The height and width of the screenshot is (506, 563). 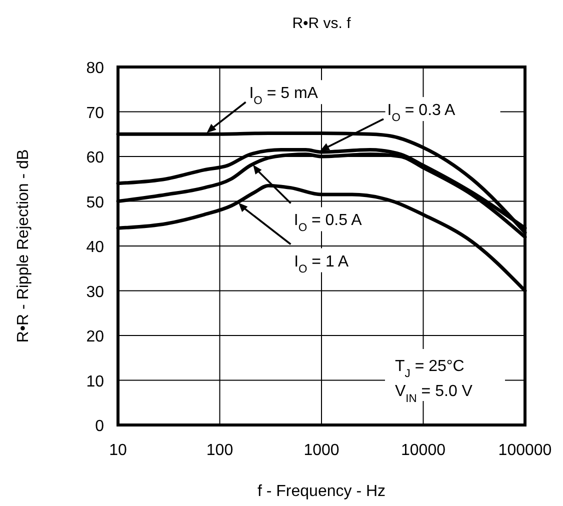 I want to click on x-axis-title: f - Frequency - Hz, so click(x=321, y=491).